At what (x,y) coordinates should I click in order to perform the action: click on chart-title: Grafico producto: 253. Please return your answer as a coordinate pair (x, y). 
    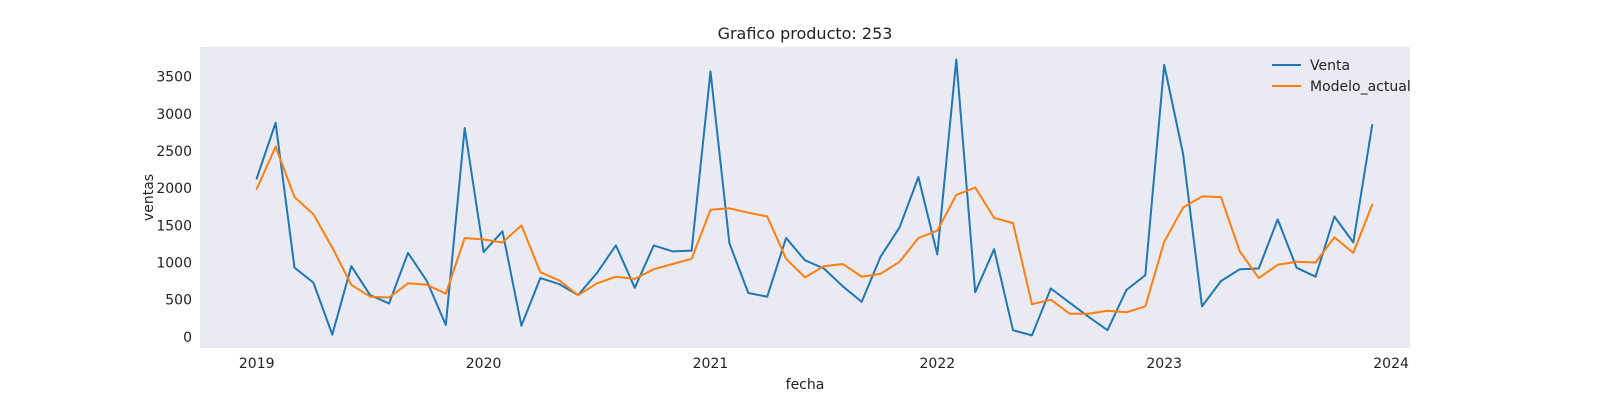
    Looking at the image, I should click on (805, 33).